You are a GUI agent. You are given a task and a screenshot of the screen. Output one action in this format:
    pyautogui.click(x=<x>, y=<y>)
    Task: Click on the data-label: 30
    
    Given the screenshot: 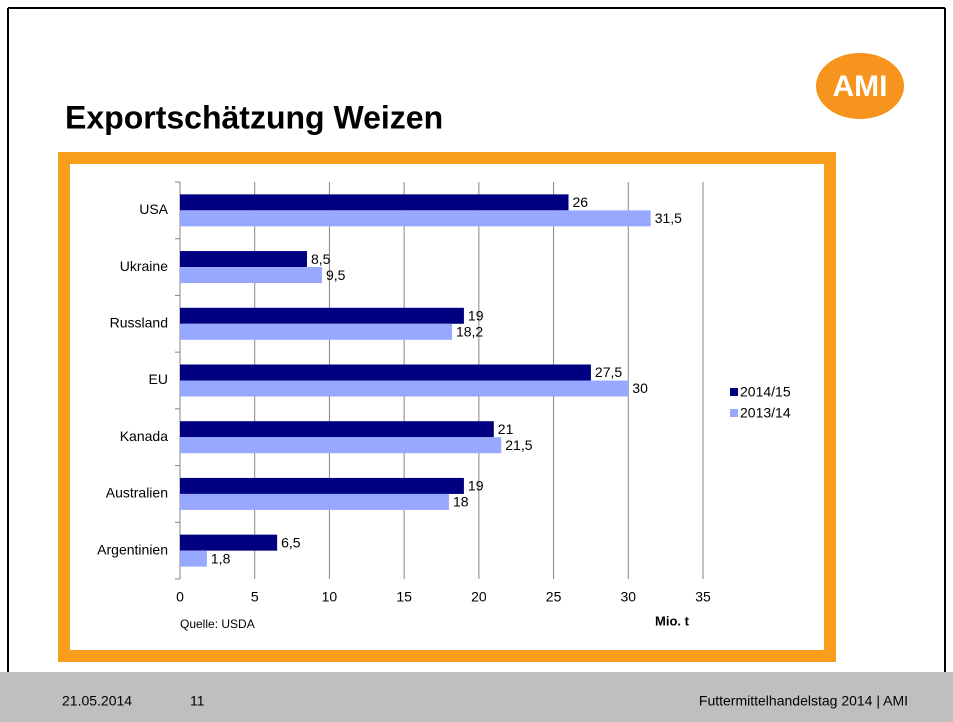 What is the action you would take?
    pyautogui.click(x=640, y=388)
    